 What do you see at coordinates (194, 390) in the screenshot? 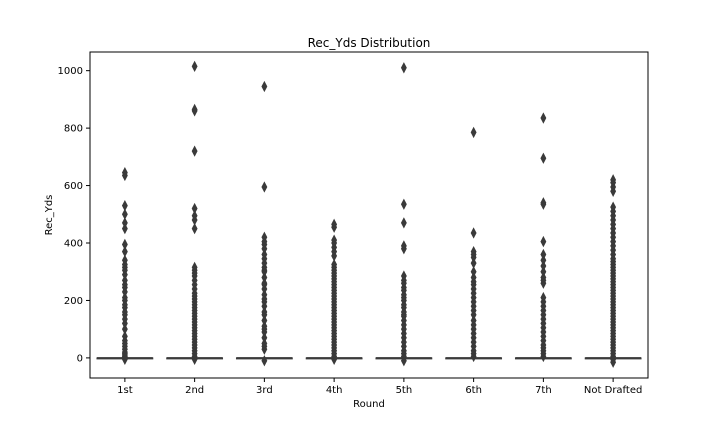
I see `x-tick-label: 2nd` at bounding box center [194, 390].